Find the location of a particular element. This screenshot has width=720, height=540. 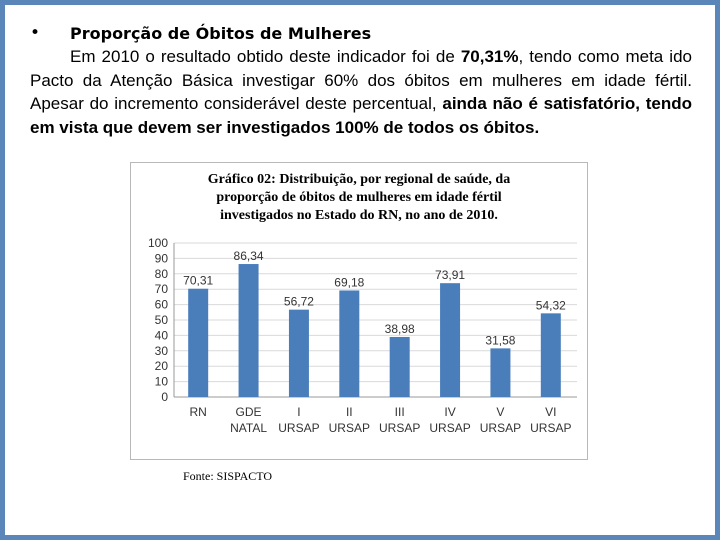

data-label: 56,72 is located at coordinates (299, 302).